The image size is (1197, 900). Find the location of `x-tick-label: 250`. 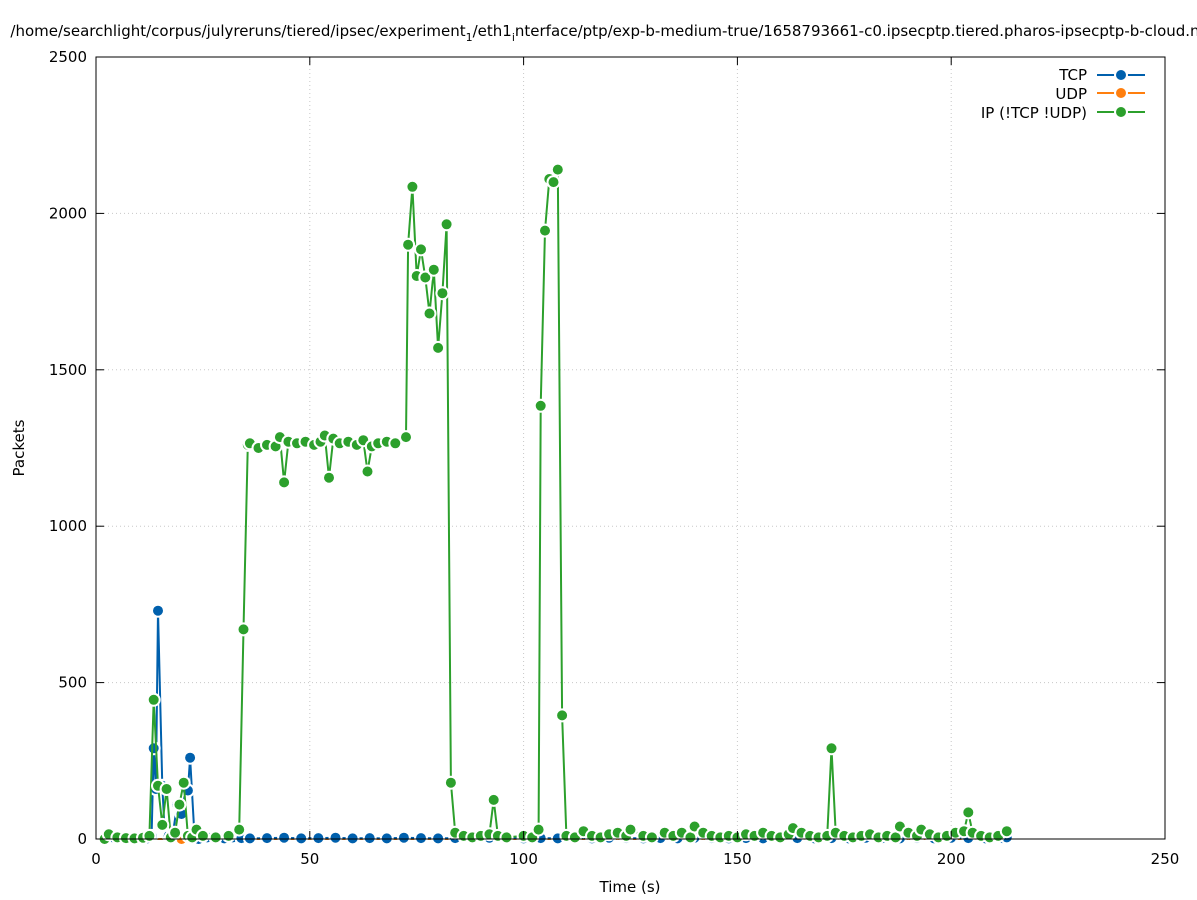

x-tick-label: 250 is located at coordinates (1165, 859).